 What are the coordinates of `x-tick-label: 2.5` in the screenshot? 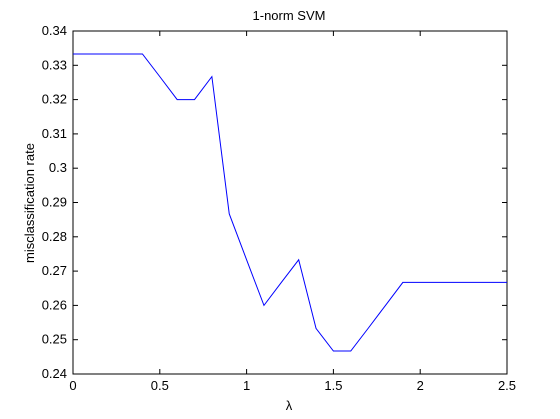 It's located at (507, 385).